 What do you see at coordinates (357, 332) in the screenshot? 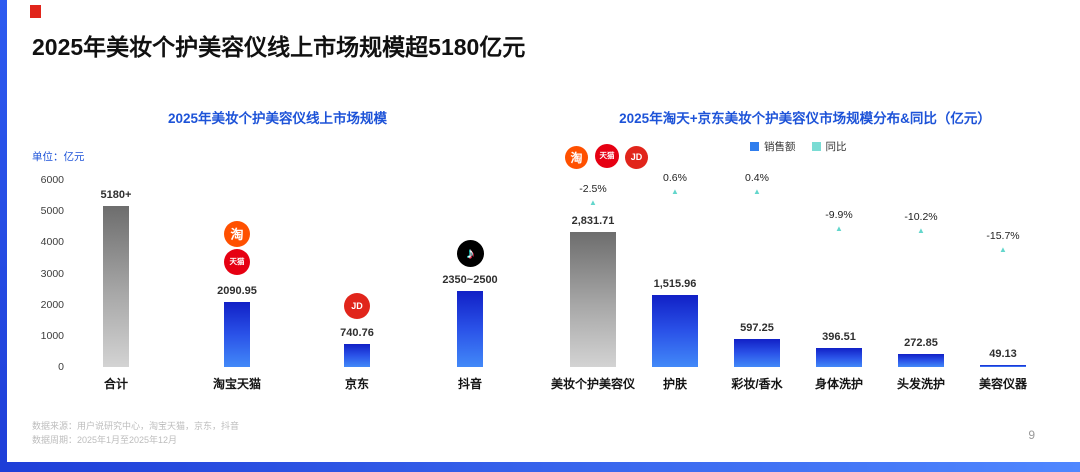
I see `value-label: 740.76` at bounding box center [357, 332].